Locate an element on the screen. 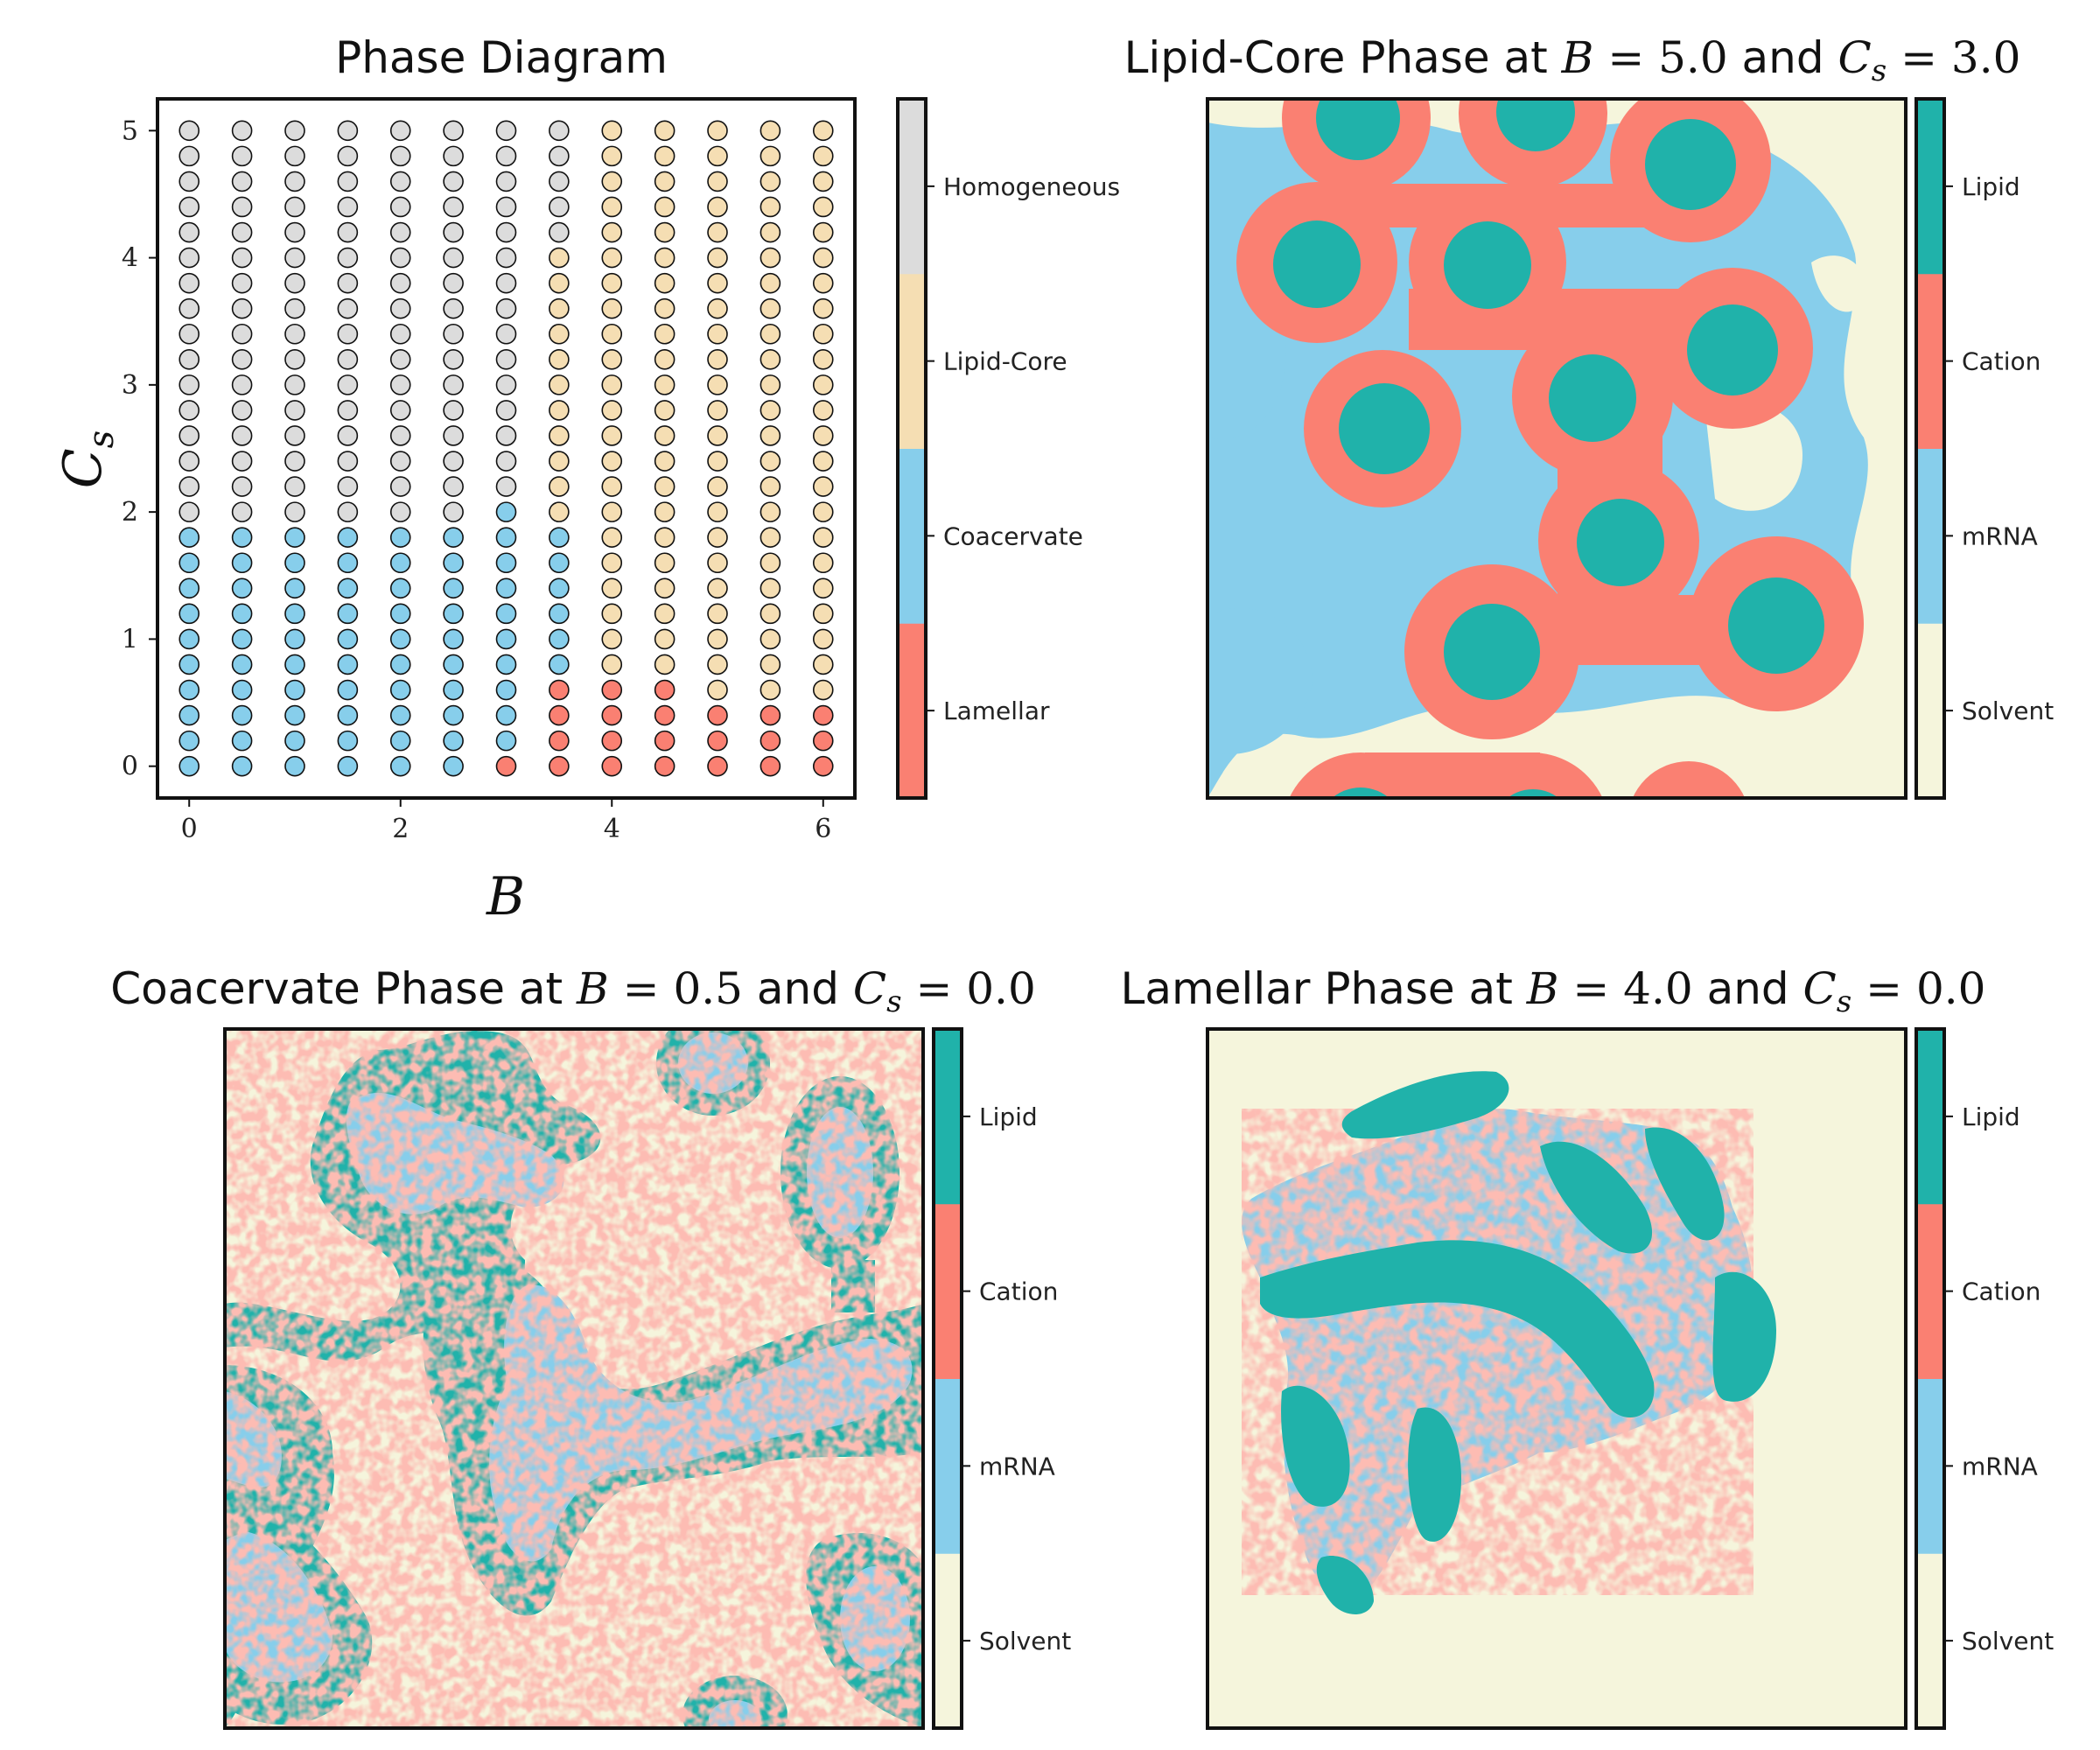 The image size is (2100, 1750). coacervate-colorbar: Solvent mRNA Cation Lipid is located at coordinates (1001, 1378).